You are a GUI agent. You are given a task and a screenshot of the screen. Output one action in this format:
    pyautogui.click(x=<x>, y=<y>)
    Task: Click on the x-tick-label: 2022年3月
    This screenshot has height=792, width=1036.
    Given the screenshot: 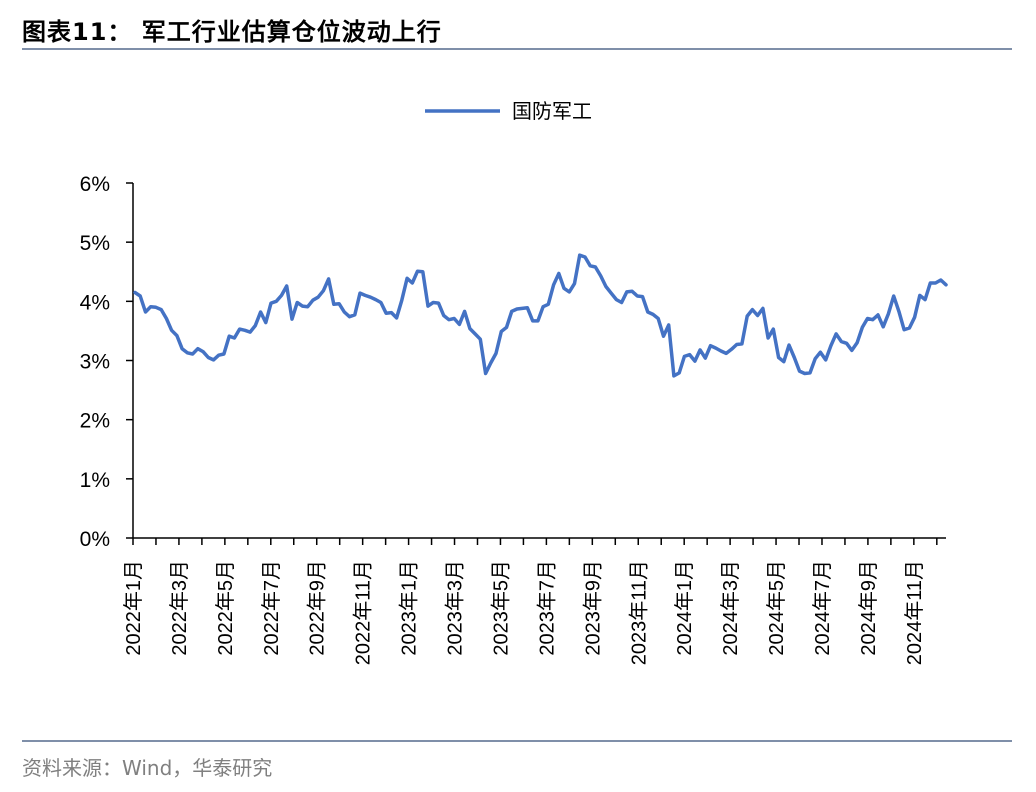 What is the action you would take?
    pyautogui.click(x=179, y=608)
    